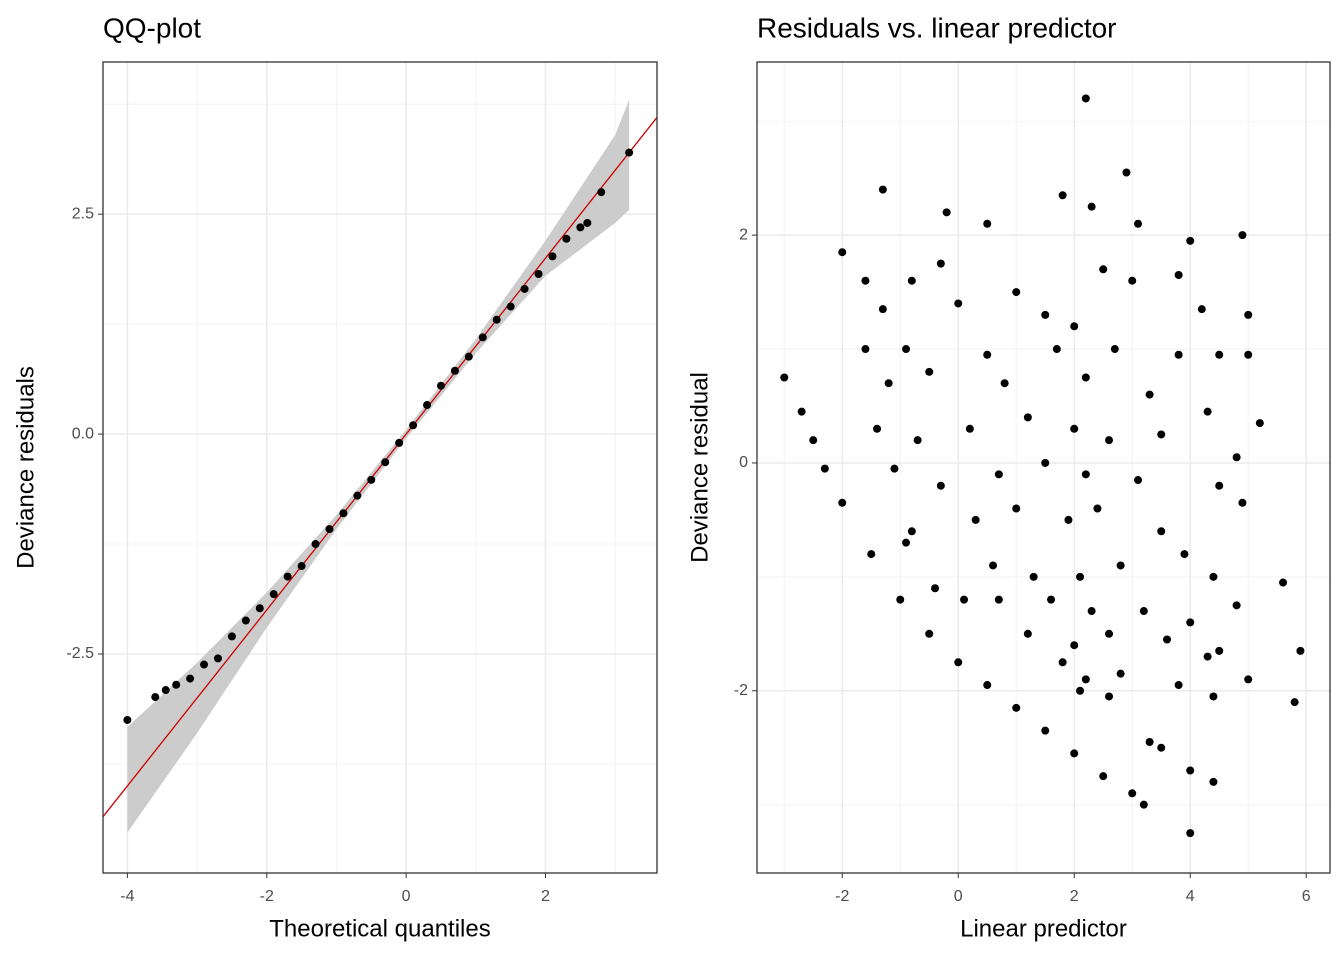 Image resolution: width=1344 pixels, height=965 pixels. I want to click on x-tick-label: 0, so click(958, 896).